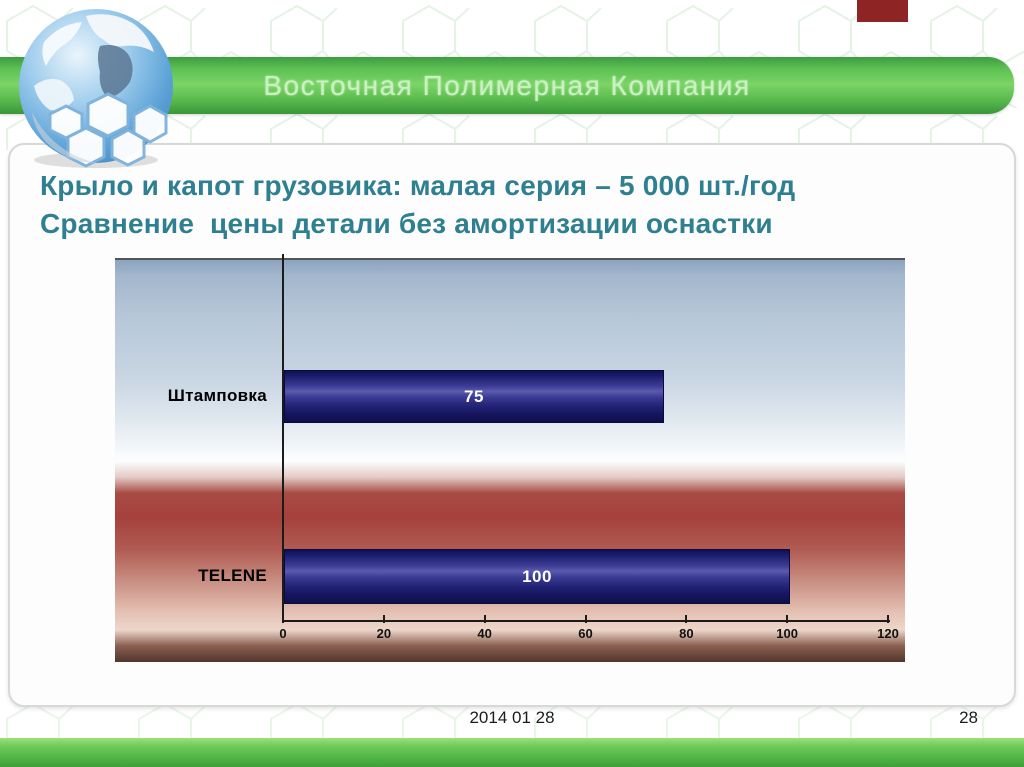  I want to click on footer-page-number: 28, so click(968, 717).